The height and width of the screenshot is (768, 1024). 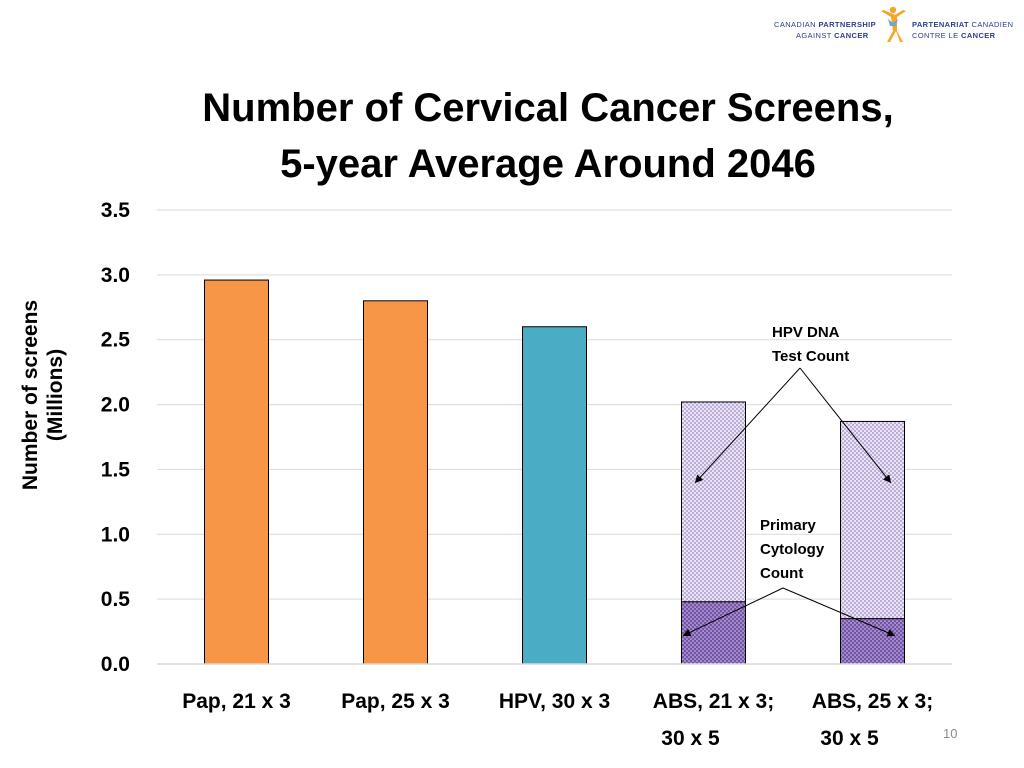 I want to click on annotation-1-line: Test Count, so click(x=810, y=356).